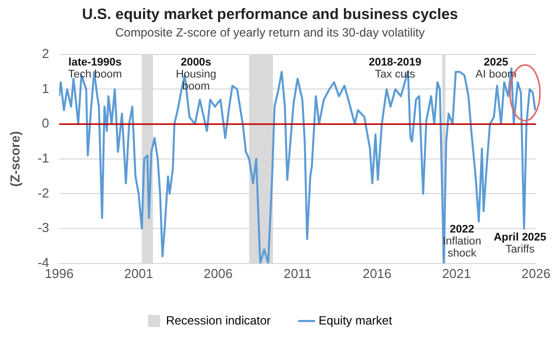 Image resolution: width=560 pixels, height=337 pixels. Describe the element at coordinates (14, 159) in the screenshot. I see `y-axis-title: (Z-score)` at that location.